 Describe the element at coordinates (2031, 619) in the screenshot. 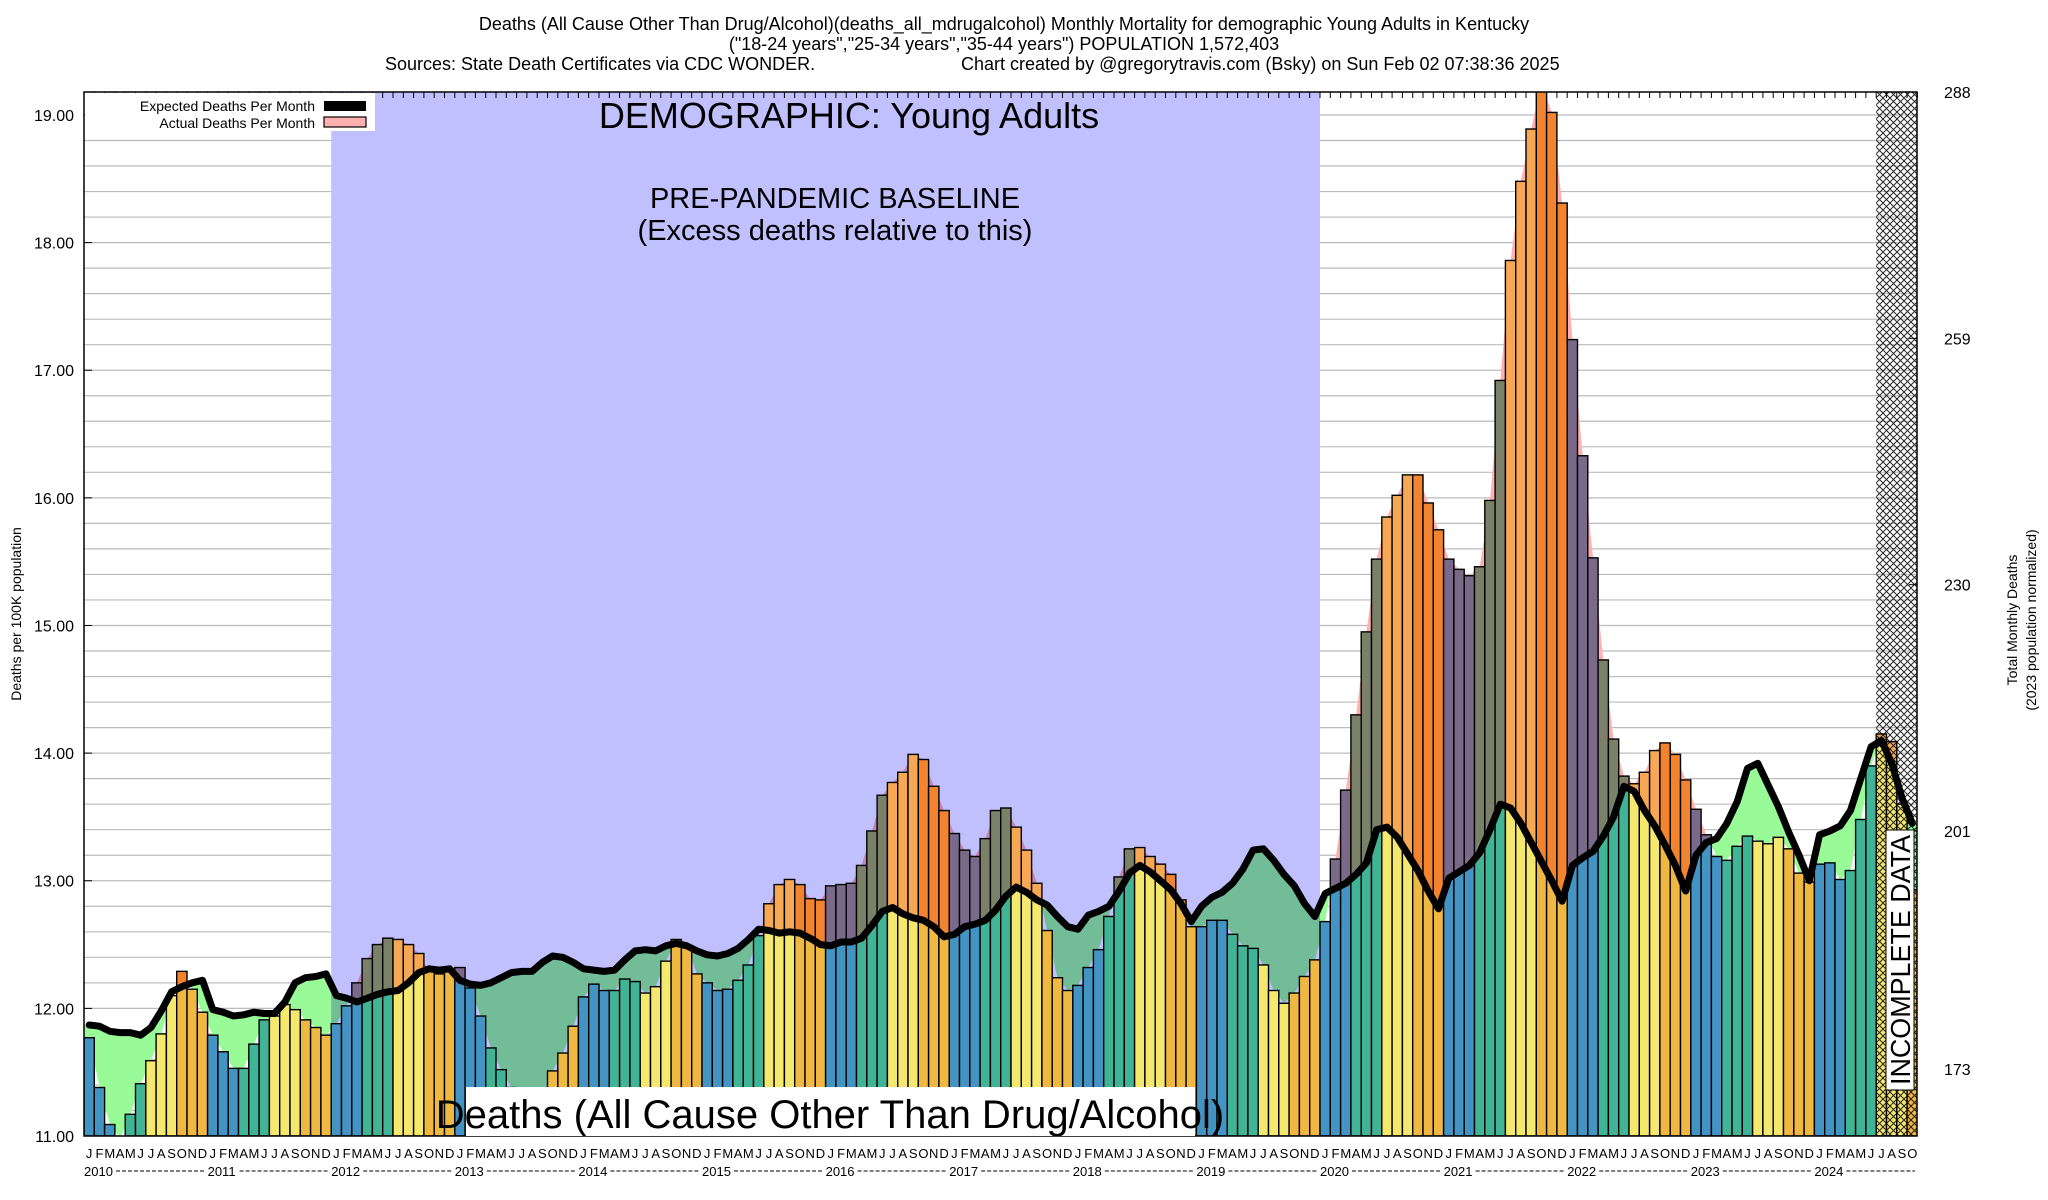

I see `y2-axis-label-line2: (2023 population normalized)` at that location.